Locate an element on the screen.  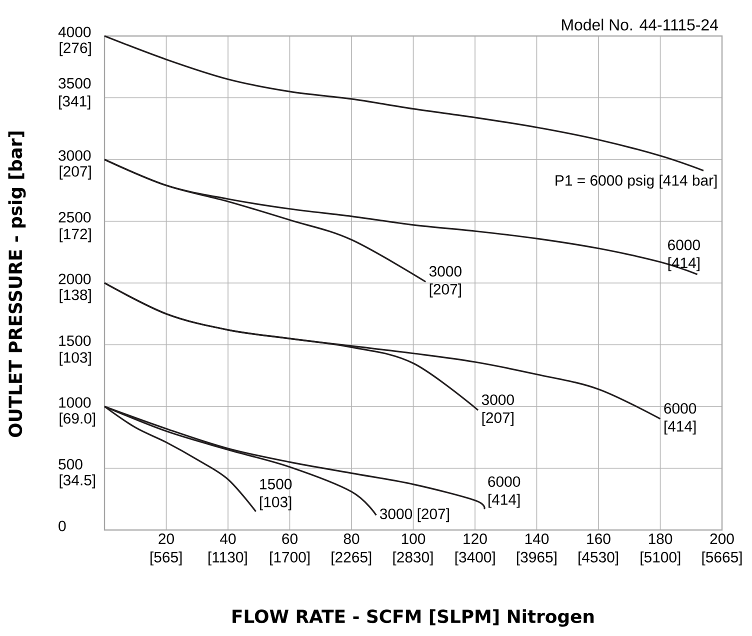
x-tick-label: 60 is located at coordinates (290, 539).